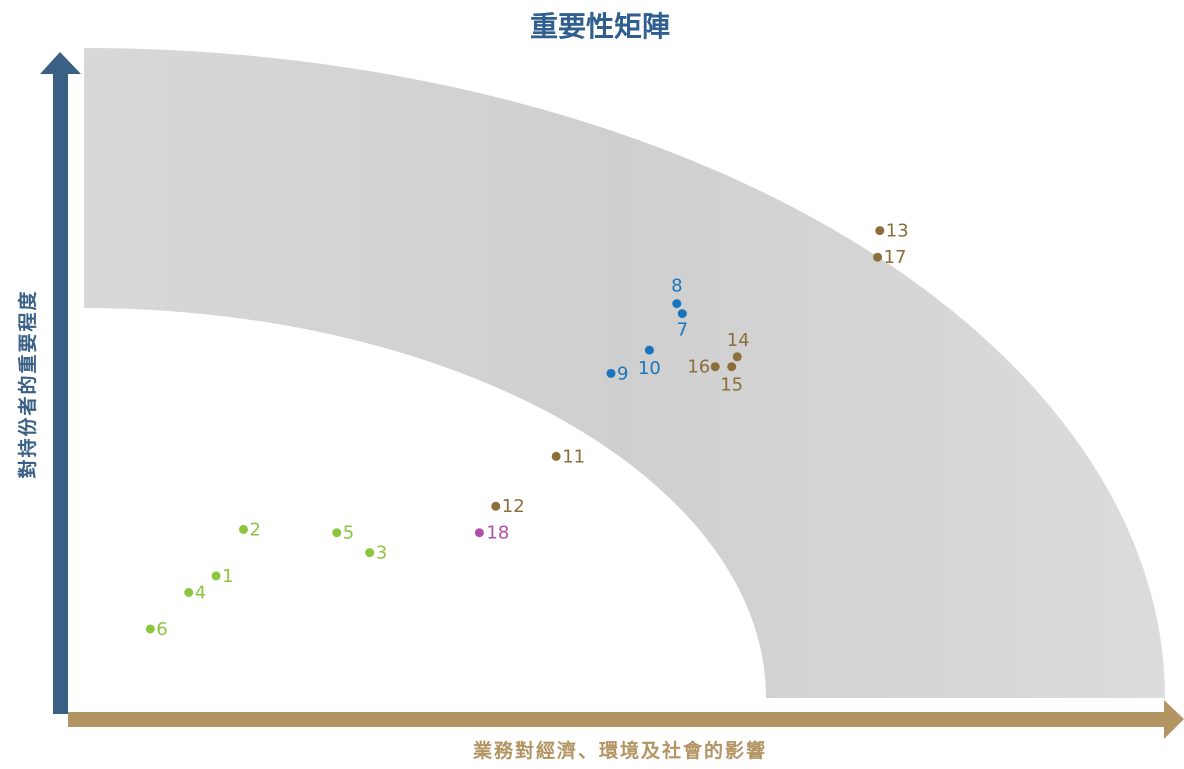 This screenshot has width=1184, height=769. I want to click on data-point-label-10: 10, so click(649, 368).